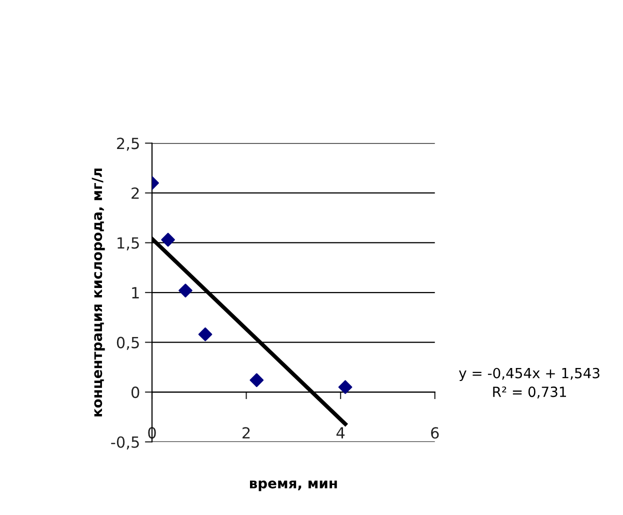 The width and height of the screenshot is (623, 515). I want to click on y-tick-label: 1,5, so click(128, 243).